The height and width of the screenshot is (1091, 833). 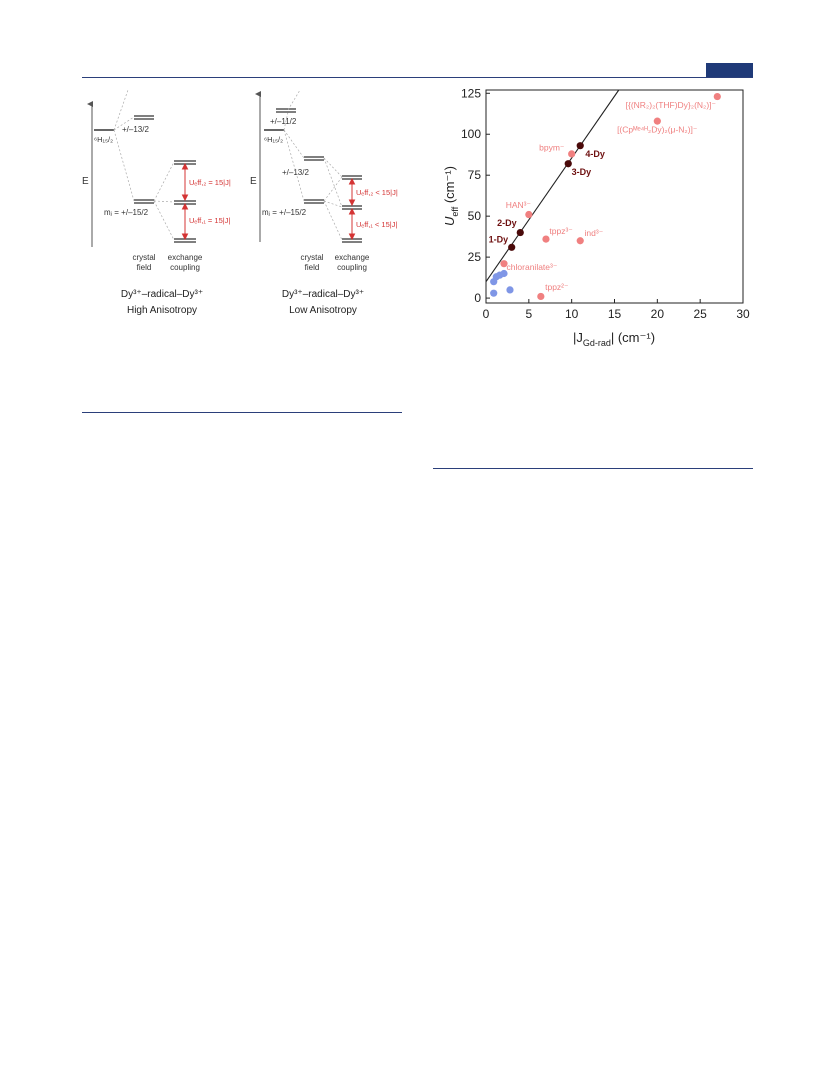 I want to click on data-label-4: HAN³⁻, so click(x=518, y=205).